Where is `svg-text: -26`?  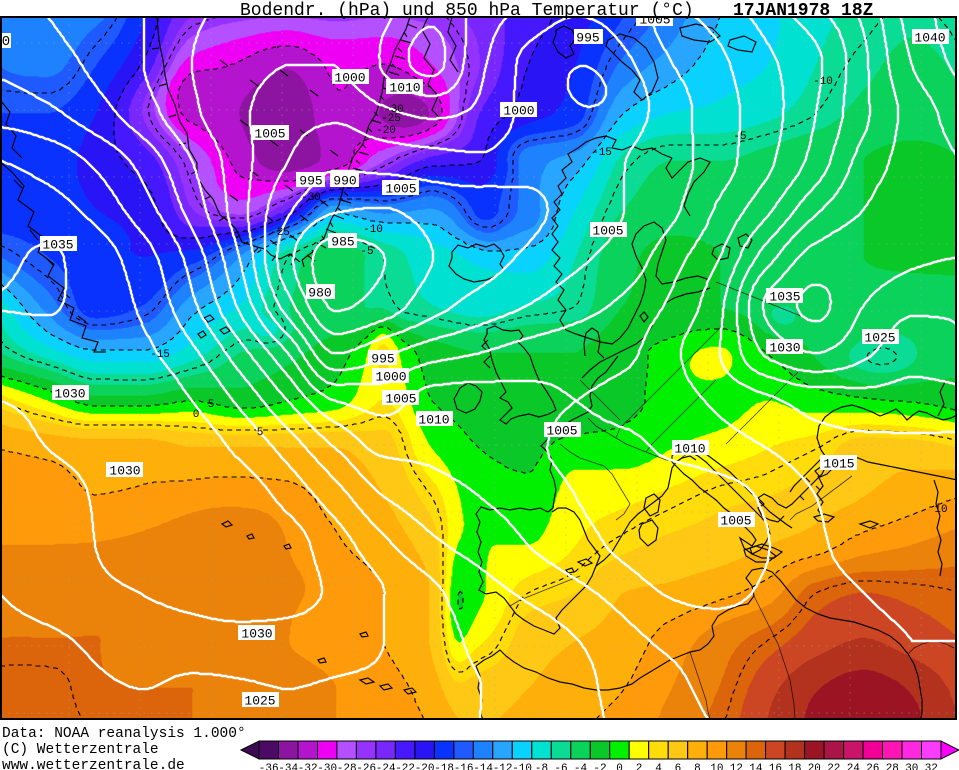 svg-text: -26 is located at coordinates (366, 766).